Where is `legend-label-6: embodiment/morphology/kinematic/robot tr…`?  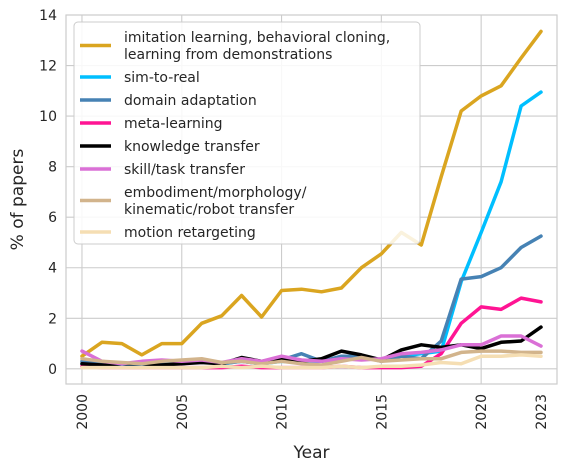 legend-label-6: embodiment/morphology/kinematic/robot tr… is located at coordinates (215, 201).